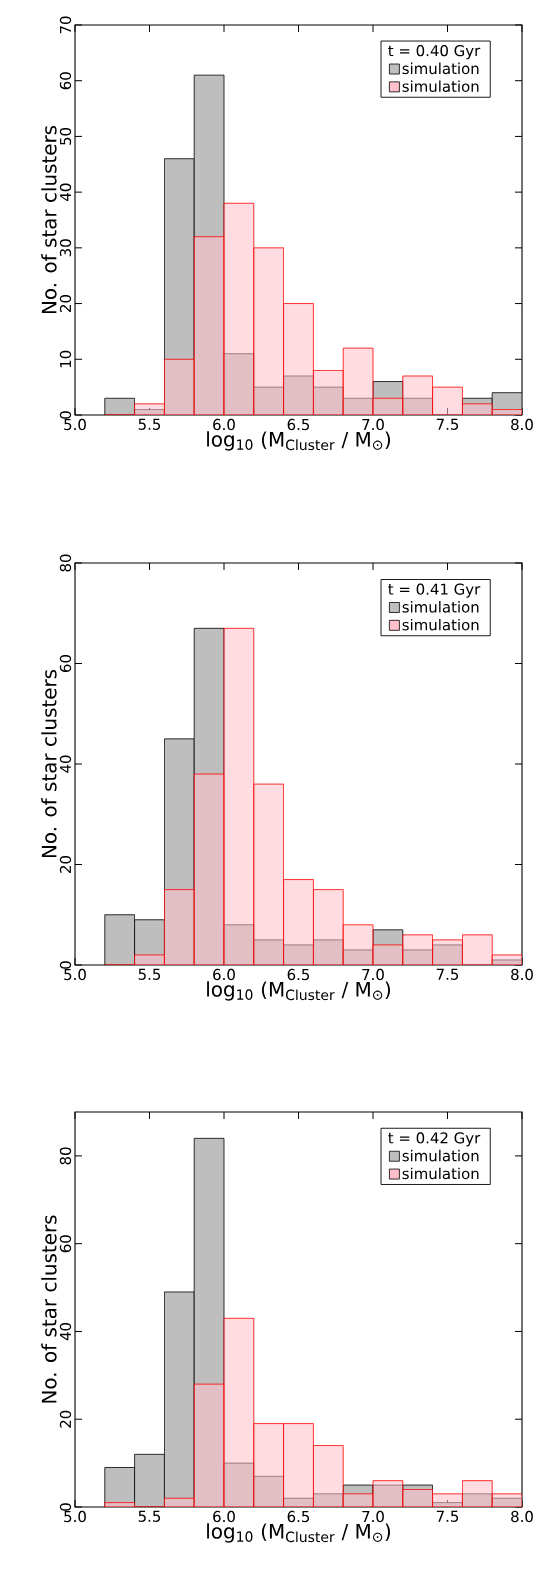 The width and height of the screenshot is (542, 1574). What do you see at coordinates (65, 248) in the screenshot?
I see `y-tick-label: 30` at bounding box center [65, 248].